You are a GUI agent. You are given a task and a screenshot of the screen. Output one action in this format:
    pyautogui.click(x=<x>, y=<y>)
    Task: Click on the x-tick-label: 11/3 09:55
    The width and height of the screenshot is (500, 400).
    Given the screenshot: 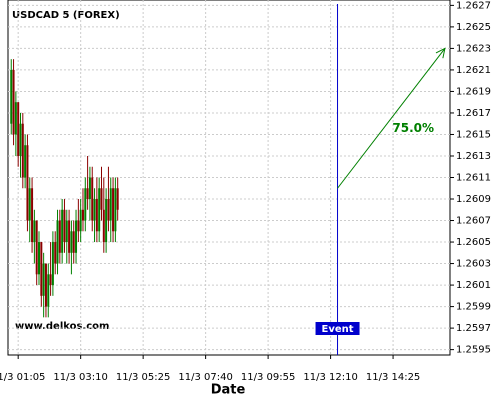 What is the action you would take?
    pyautogui.click(x=268, y=377)
    